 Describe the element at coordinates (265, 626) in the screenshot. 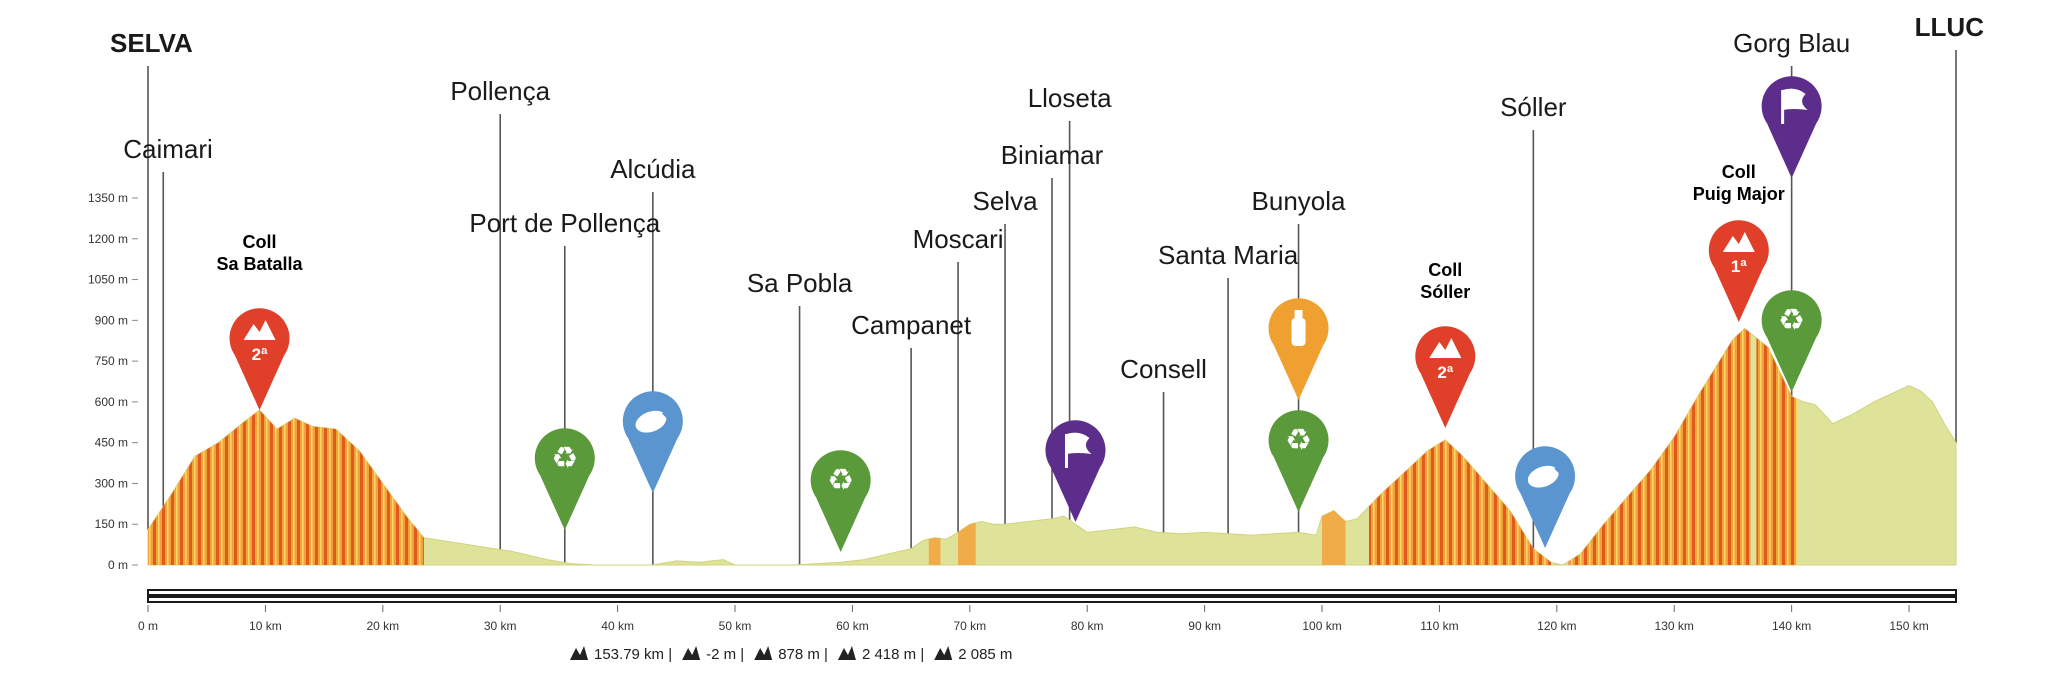

I see `x-tick-label: 10 km` at that location.